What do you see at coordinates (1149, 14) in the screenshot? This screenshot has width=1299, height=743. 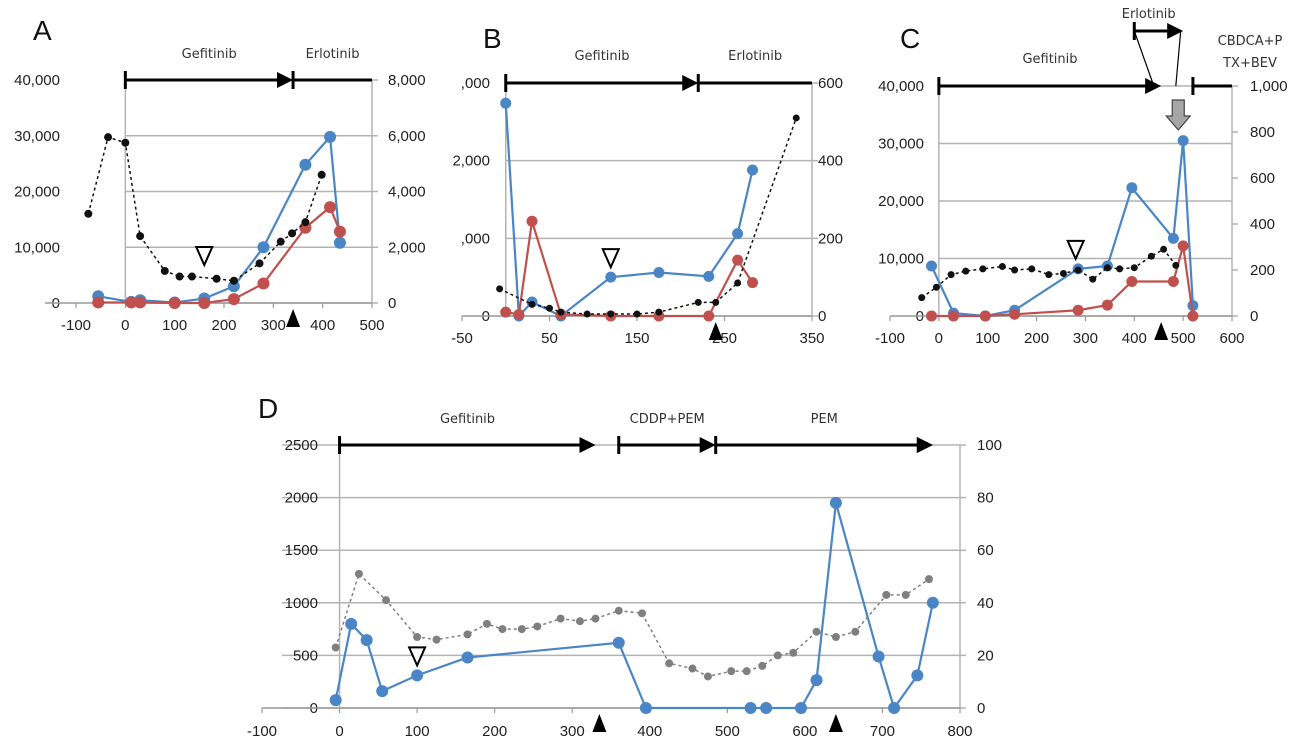 I see `treatment-label: Erlotinib` at bounding box center [1149, 14].